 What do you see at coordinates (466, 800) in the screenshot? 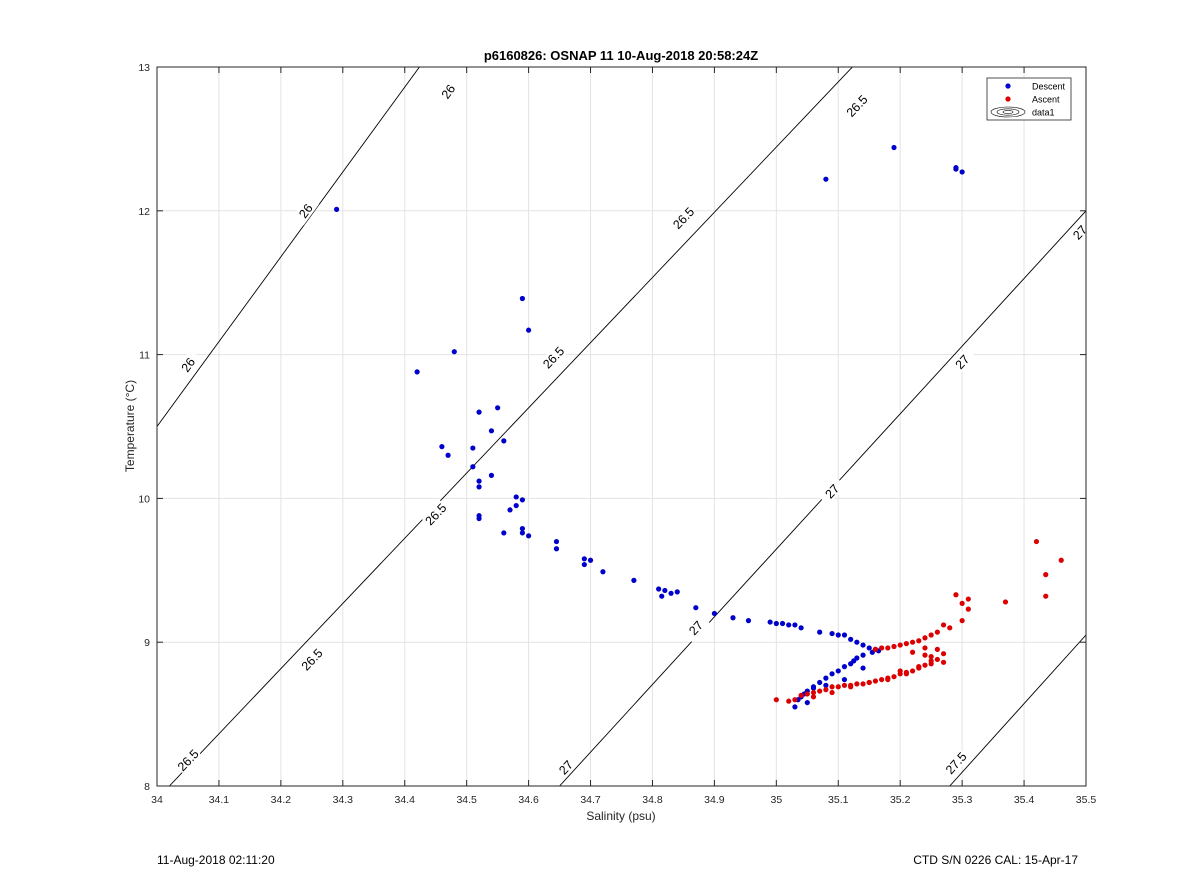
I see `x-tick-label: 34.5` at bounding box center [466, 800].